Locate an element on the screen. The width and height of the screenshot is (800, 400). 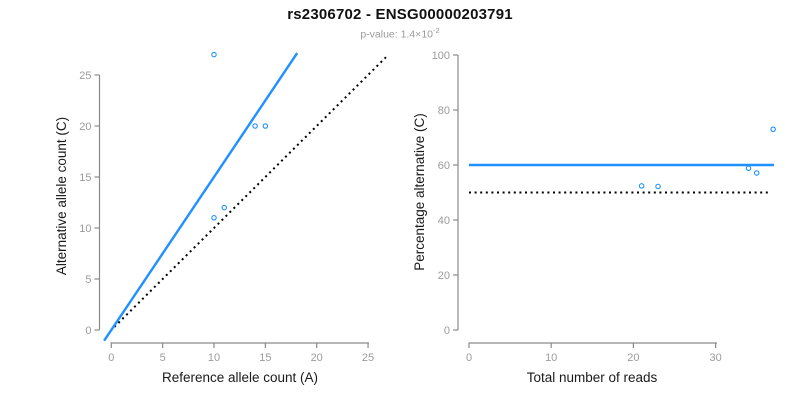
y-axis-title: Alternative allele count (C) is located at coordinates (61, 196).